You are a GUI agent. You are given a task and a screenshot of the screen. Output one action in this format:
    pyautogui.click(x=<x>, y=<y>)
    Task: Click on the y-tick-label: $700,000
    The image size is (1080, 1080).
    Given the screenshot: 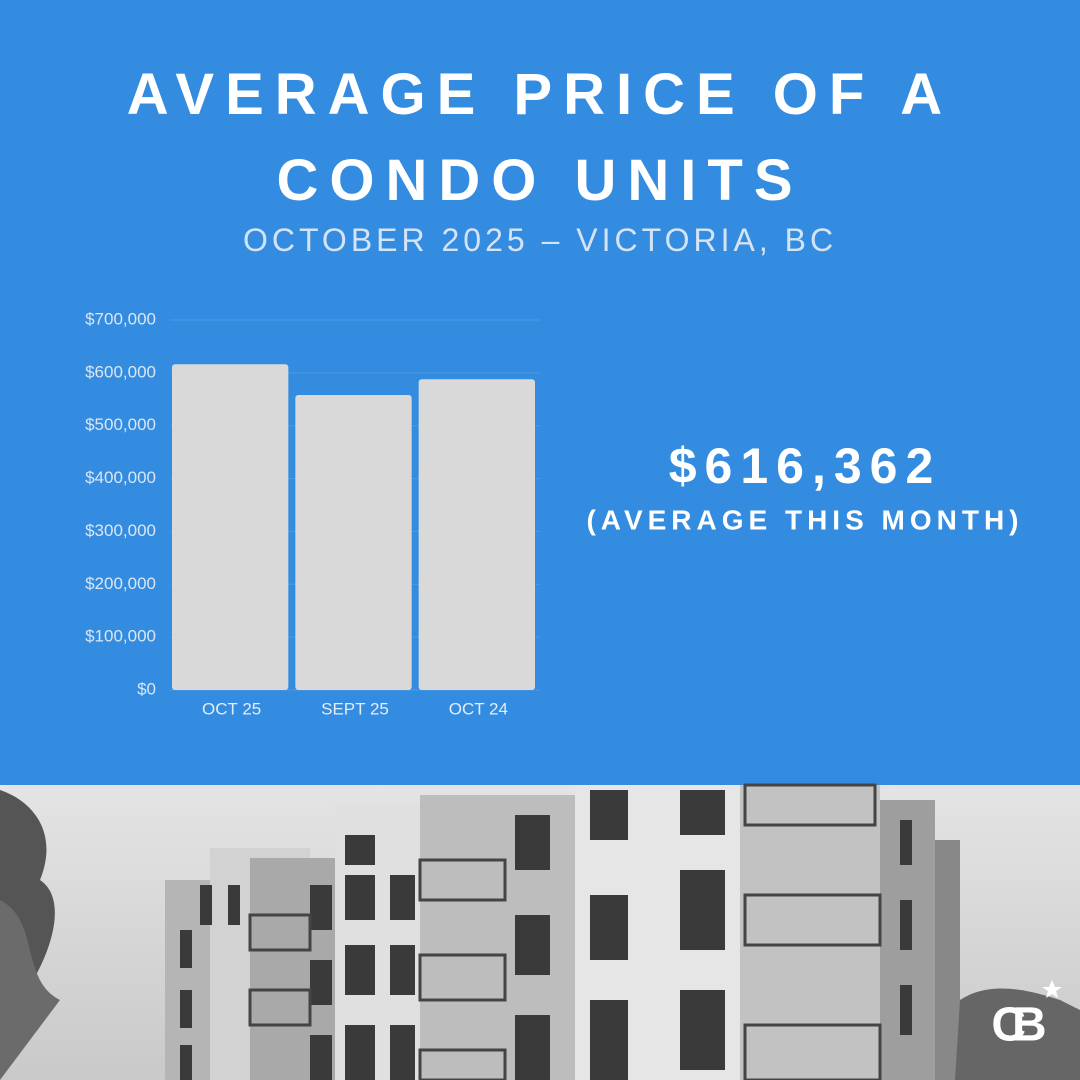 What is the action you would take?
    pyautogui.click(x=120, y=318)
    